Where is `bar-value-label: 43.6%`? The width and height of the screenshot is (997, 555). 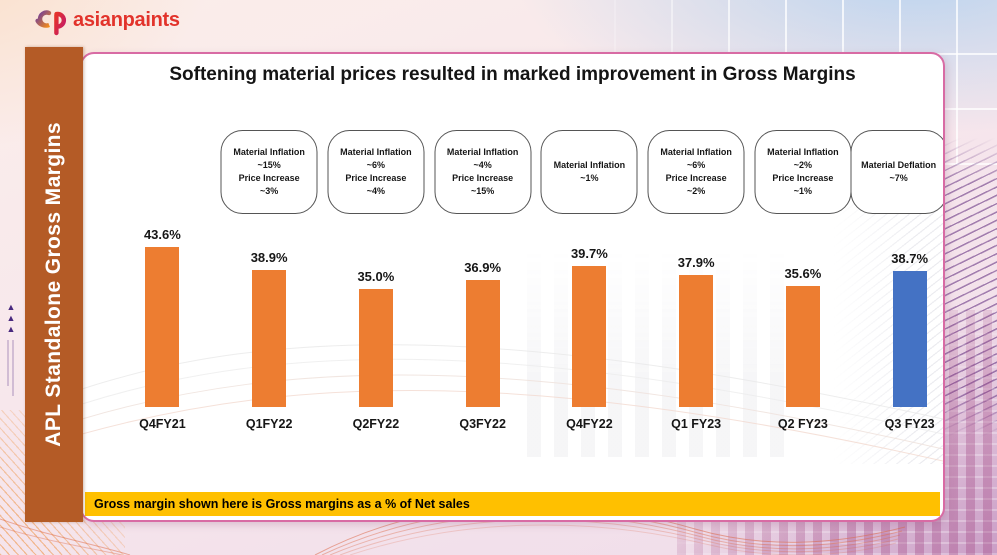
bar-value-label: 43.6% is located at coordinates (162, 234).